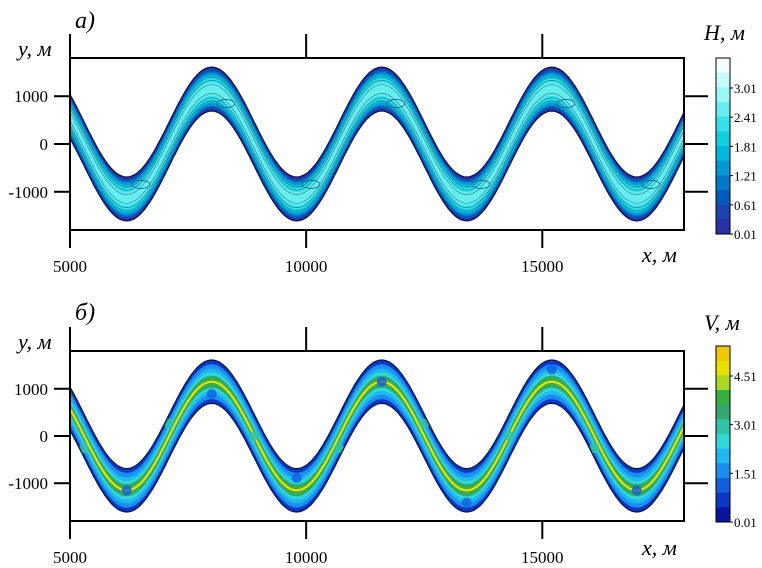 The height and width of the screenshot is (568, 762). Describe the element at coordinates (745, 176) in the screenshot. I see `colorbar-label-3: 1.21` at that location.